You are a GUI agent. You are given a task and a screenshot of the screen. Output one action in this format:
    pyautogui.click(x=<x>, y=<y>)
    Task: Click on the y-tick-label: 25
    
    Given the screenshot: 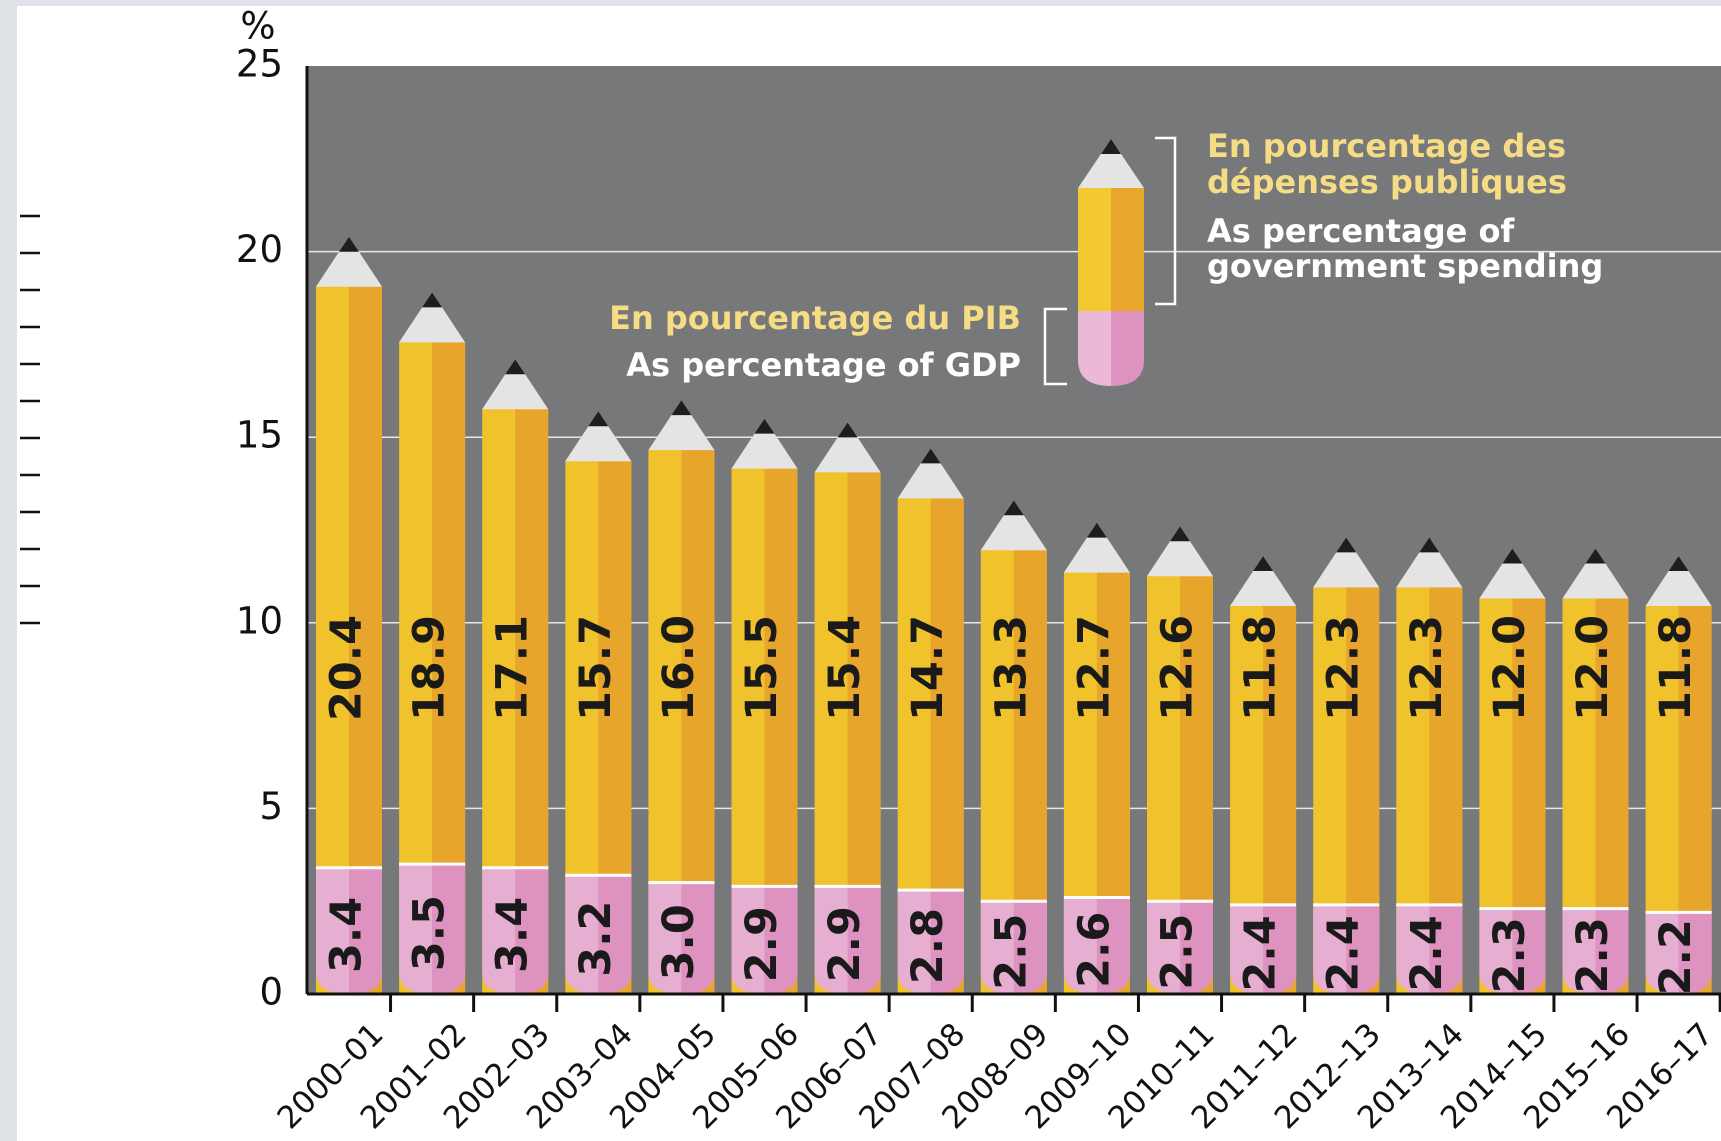 What is the action you would take?
    pyautogui.click(x=259, y=64)
    